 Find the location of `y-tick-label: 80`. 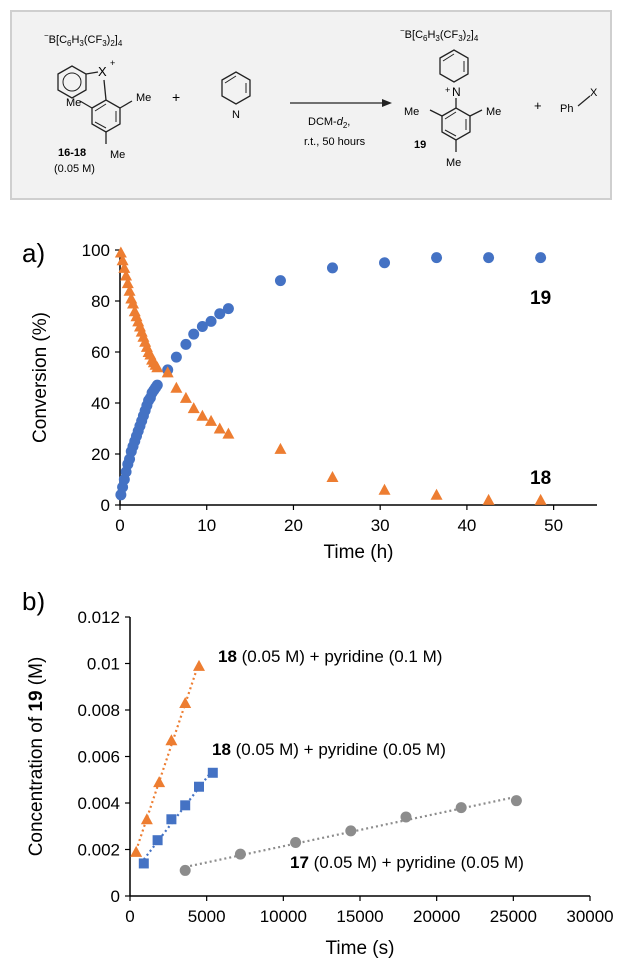

y-tick-label: 80 is located at coordinates (100, 301).